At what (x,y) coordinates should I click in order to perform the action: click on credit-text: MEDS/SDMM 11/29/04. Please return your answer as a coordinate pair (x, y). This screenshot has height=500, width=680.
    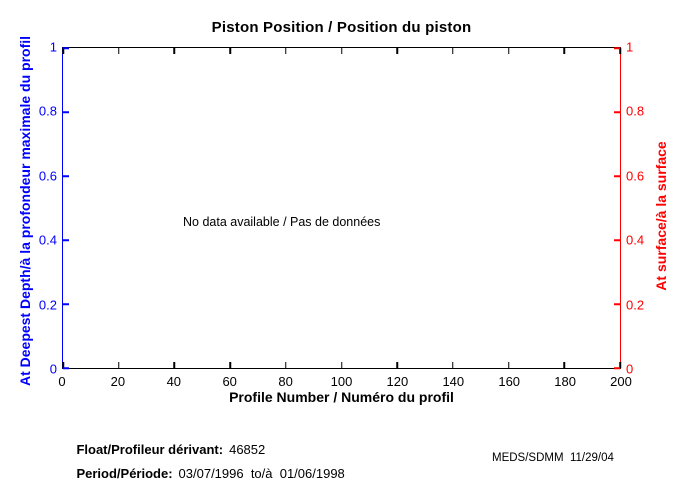
    Looking at the image, I should click on (553, 458).